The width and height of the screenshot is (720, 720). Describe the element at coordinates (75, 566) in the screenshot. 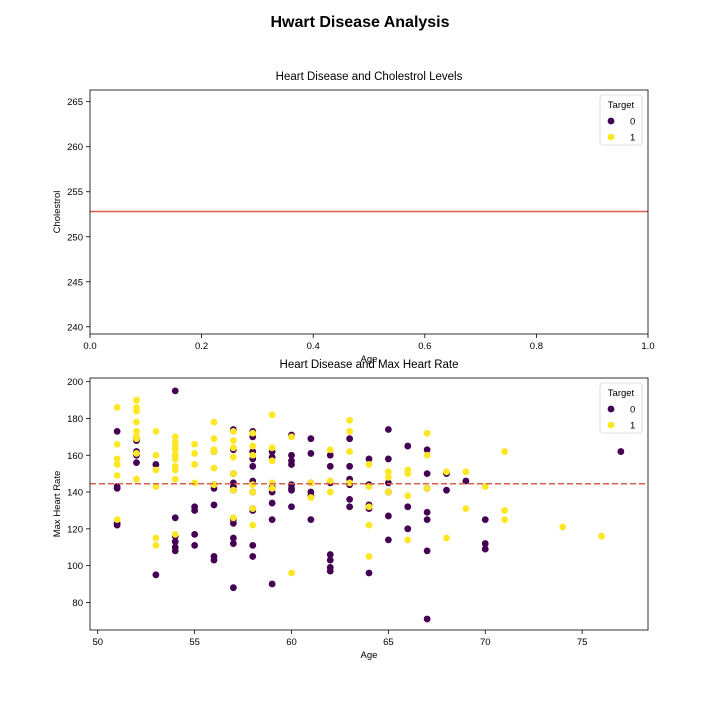

I see `y-tick-label: 100` at that location.